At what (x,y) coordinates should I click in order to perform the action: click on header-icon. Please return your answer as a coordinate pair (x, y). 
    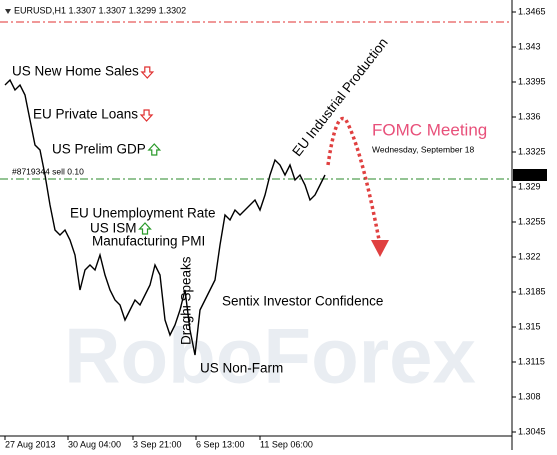
    Looking at the image, I should click on (8, 11).